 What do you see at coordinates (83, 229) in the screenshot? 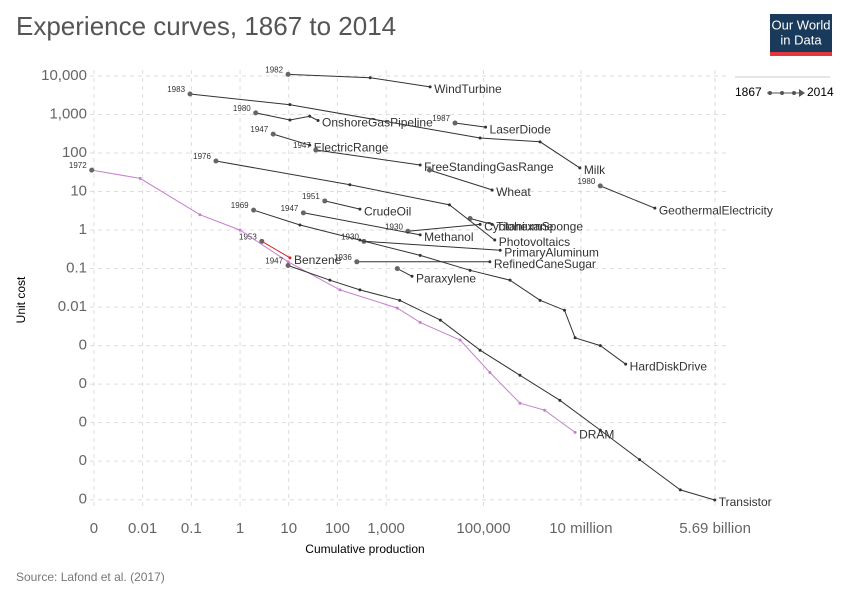
I see `y-tick-label: 1` at bounding box center [83, 229].